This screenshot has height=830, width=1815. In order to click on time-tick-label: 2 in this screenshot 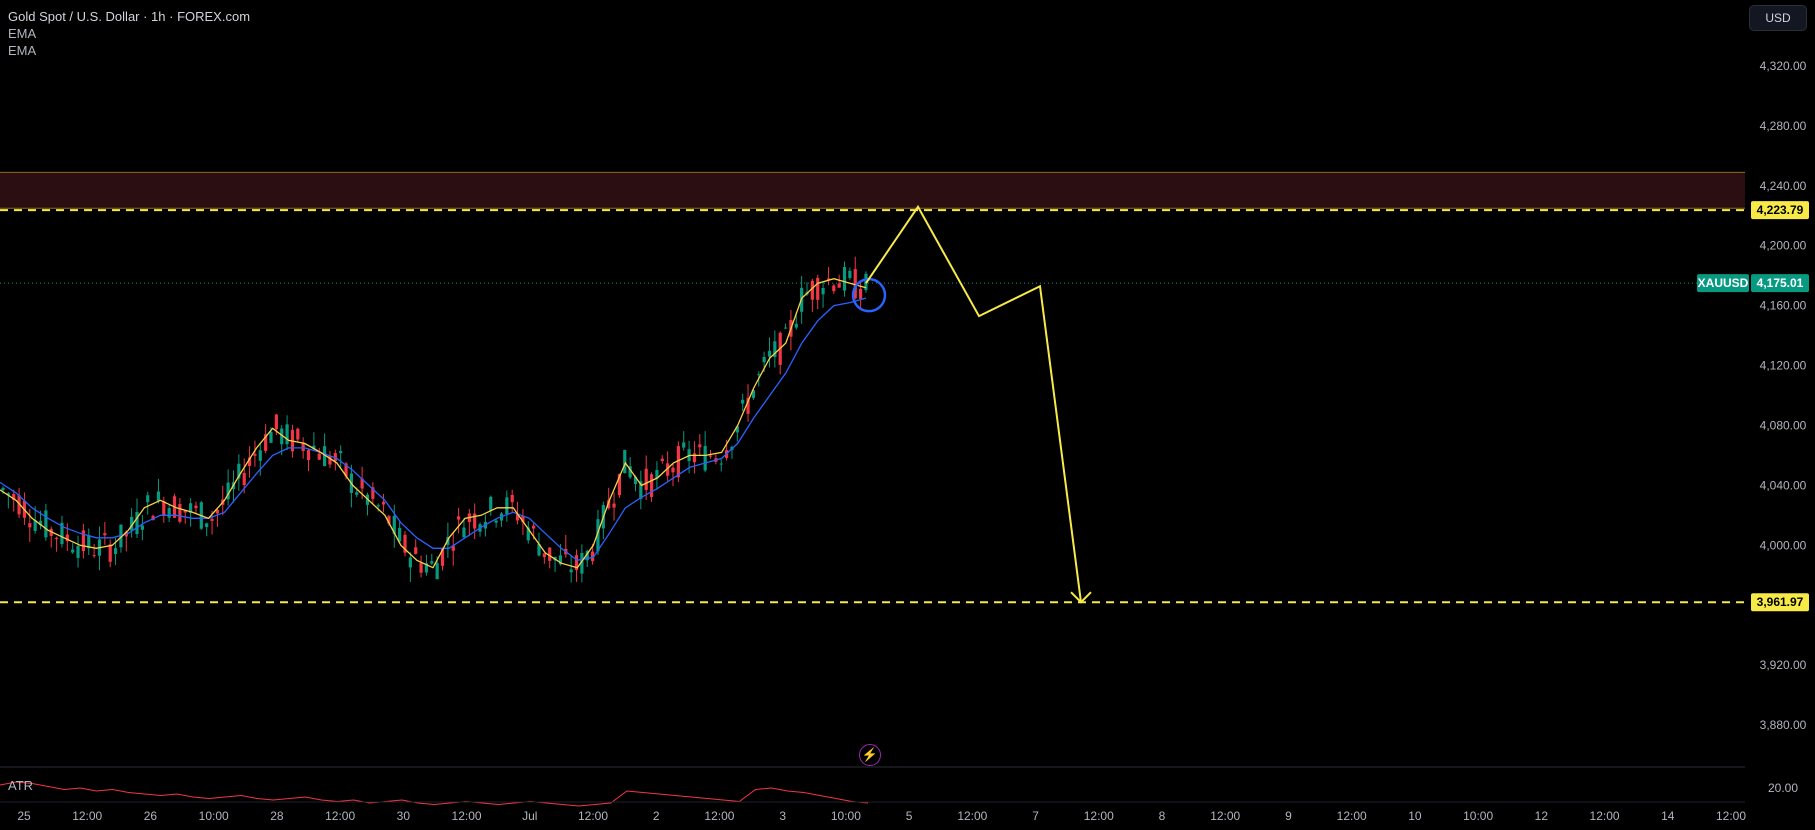, I will do `click(656, 816)`.